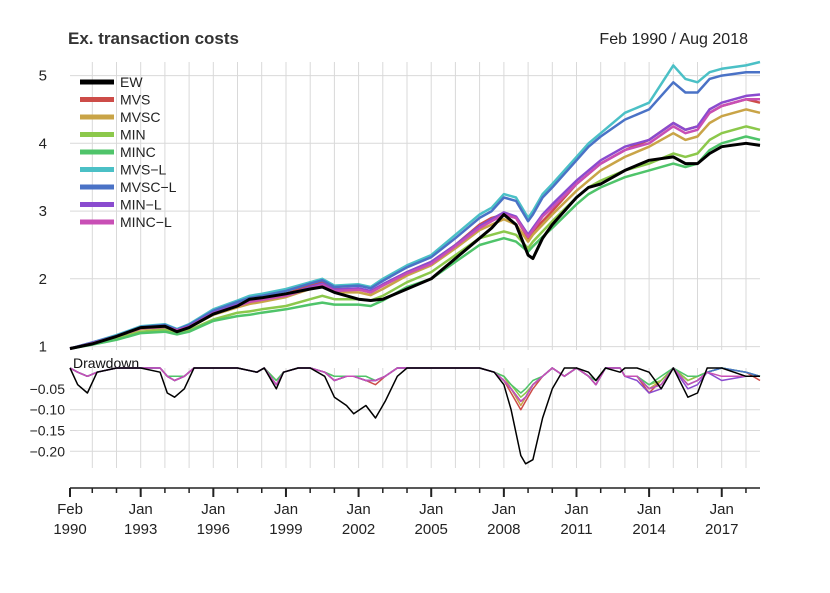 The height and width of the screenshot is (593, 830). I want to click on x-tick-label: 2008, so click(503, 529).